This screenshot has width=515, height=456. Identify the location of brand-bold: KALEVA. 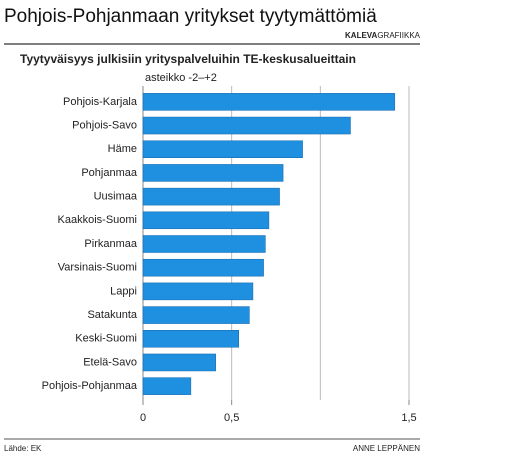
(361, 35).